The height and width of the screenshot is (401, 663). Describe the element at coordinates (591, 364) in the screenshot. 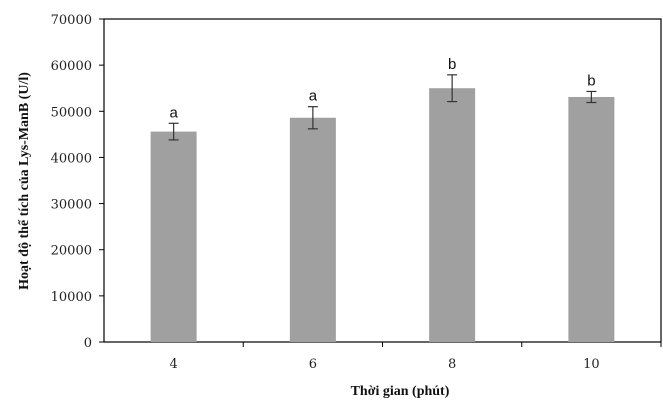

I see `x-tick-label: 10` at that location.